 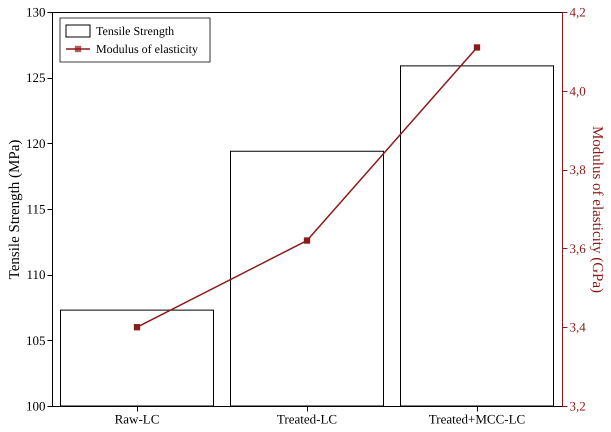 I want to click on legend-label: Tensile Strength, so click(x=135, y=31).